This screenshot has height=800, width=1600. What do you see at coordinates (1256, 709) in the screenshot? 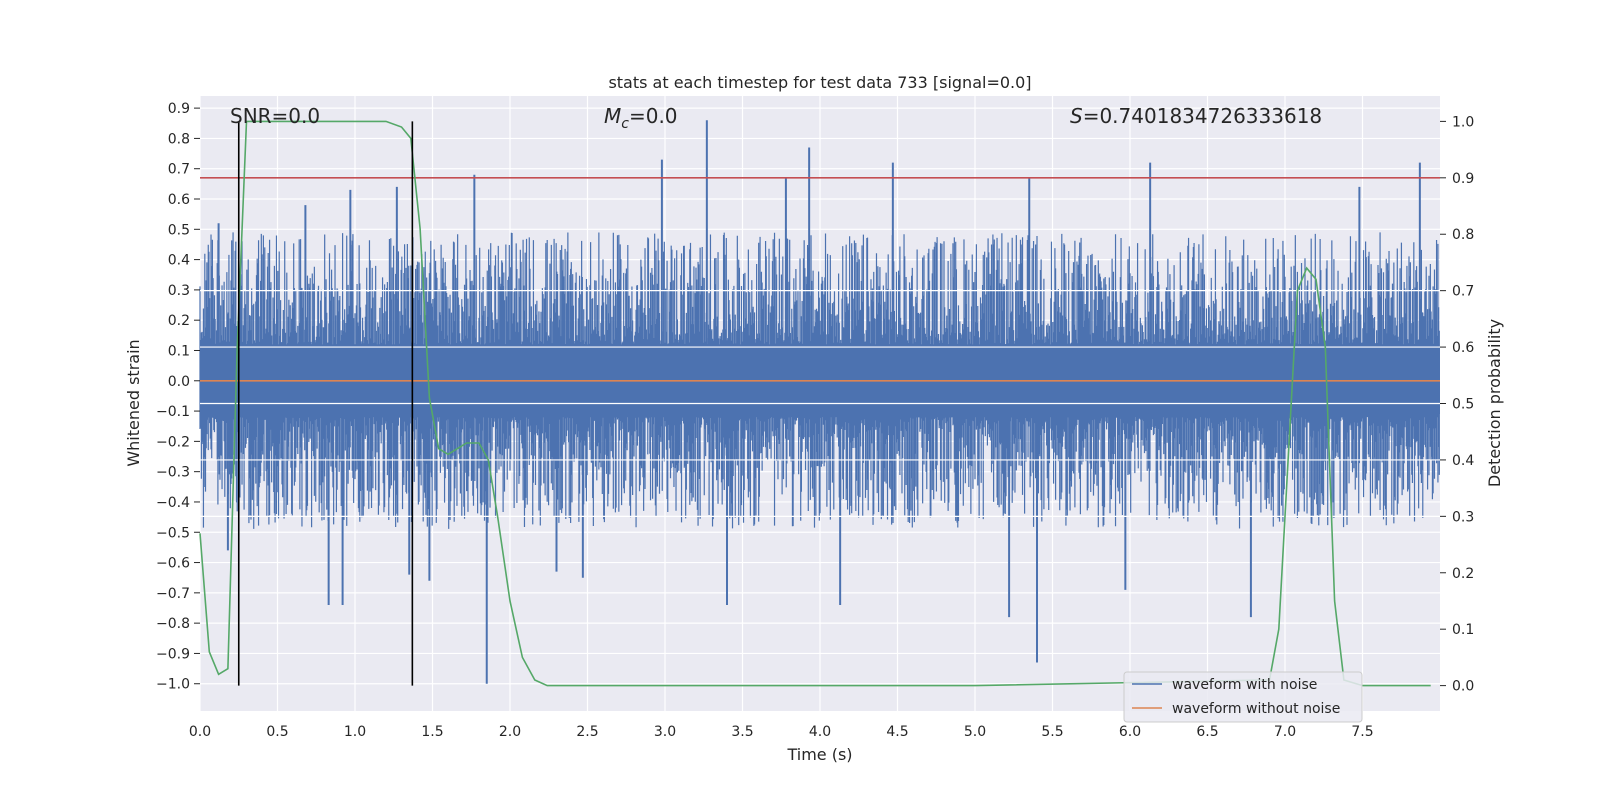
I see `legend-label-clean: waveform without noise` at bounding box center [1256, 709].